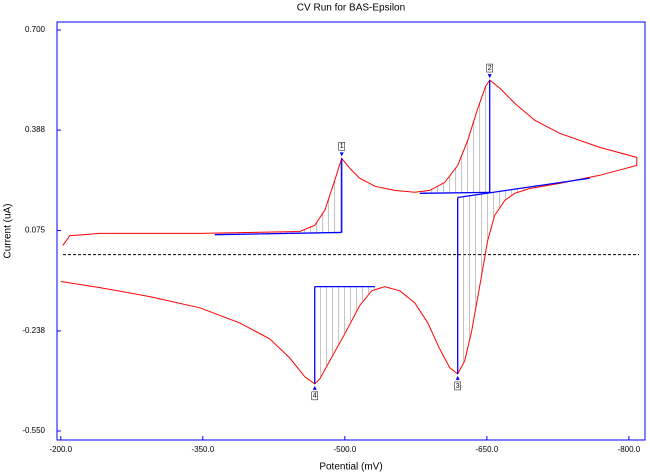 This screenshot has width=650, height=475. Describe the element at coordinates (33, 330) in the screenshot. I see `y-tick-label: -0.238` at that location.